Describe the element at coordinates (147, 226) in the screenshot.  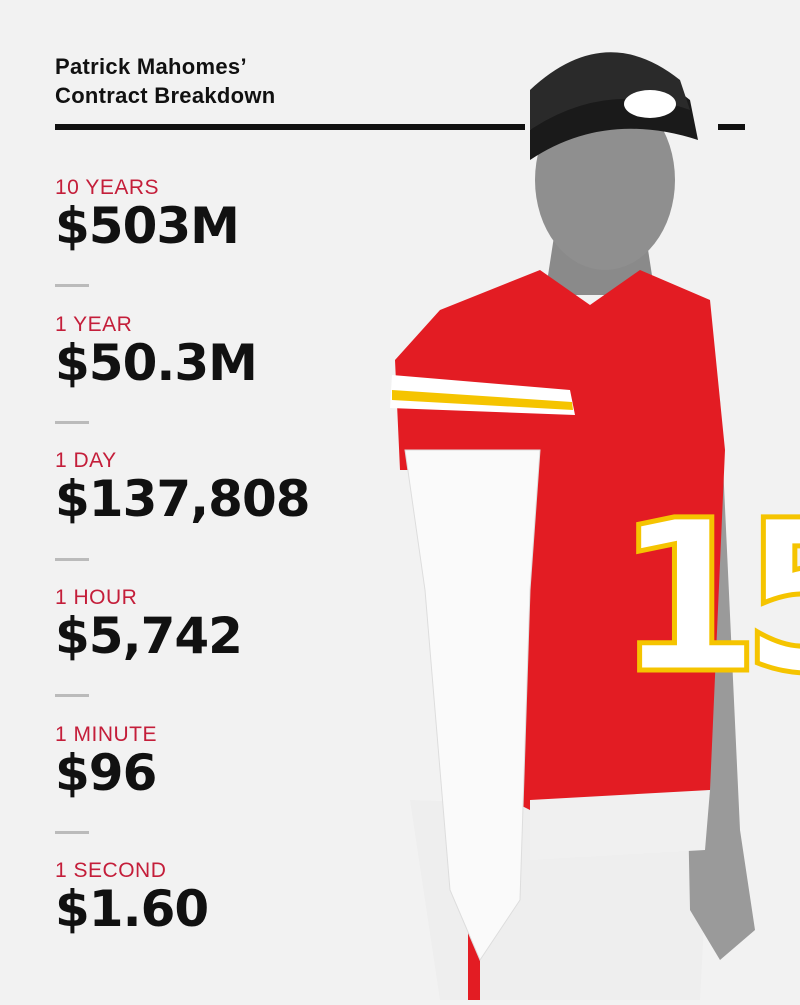
I see `stat-value: $503M` at that location.